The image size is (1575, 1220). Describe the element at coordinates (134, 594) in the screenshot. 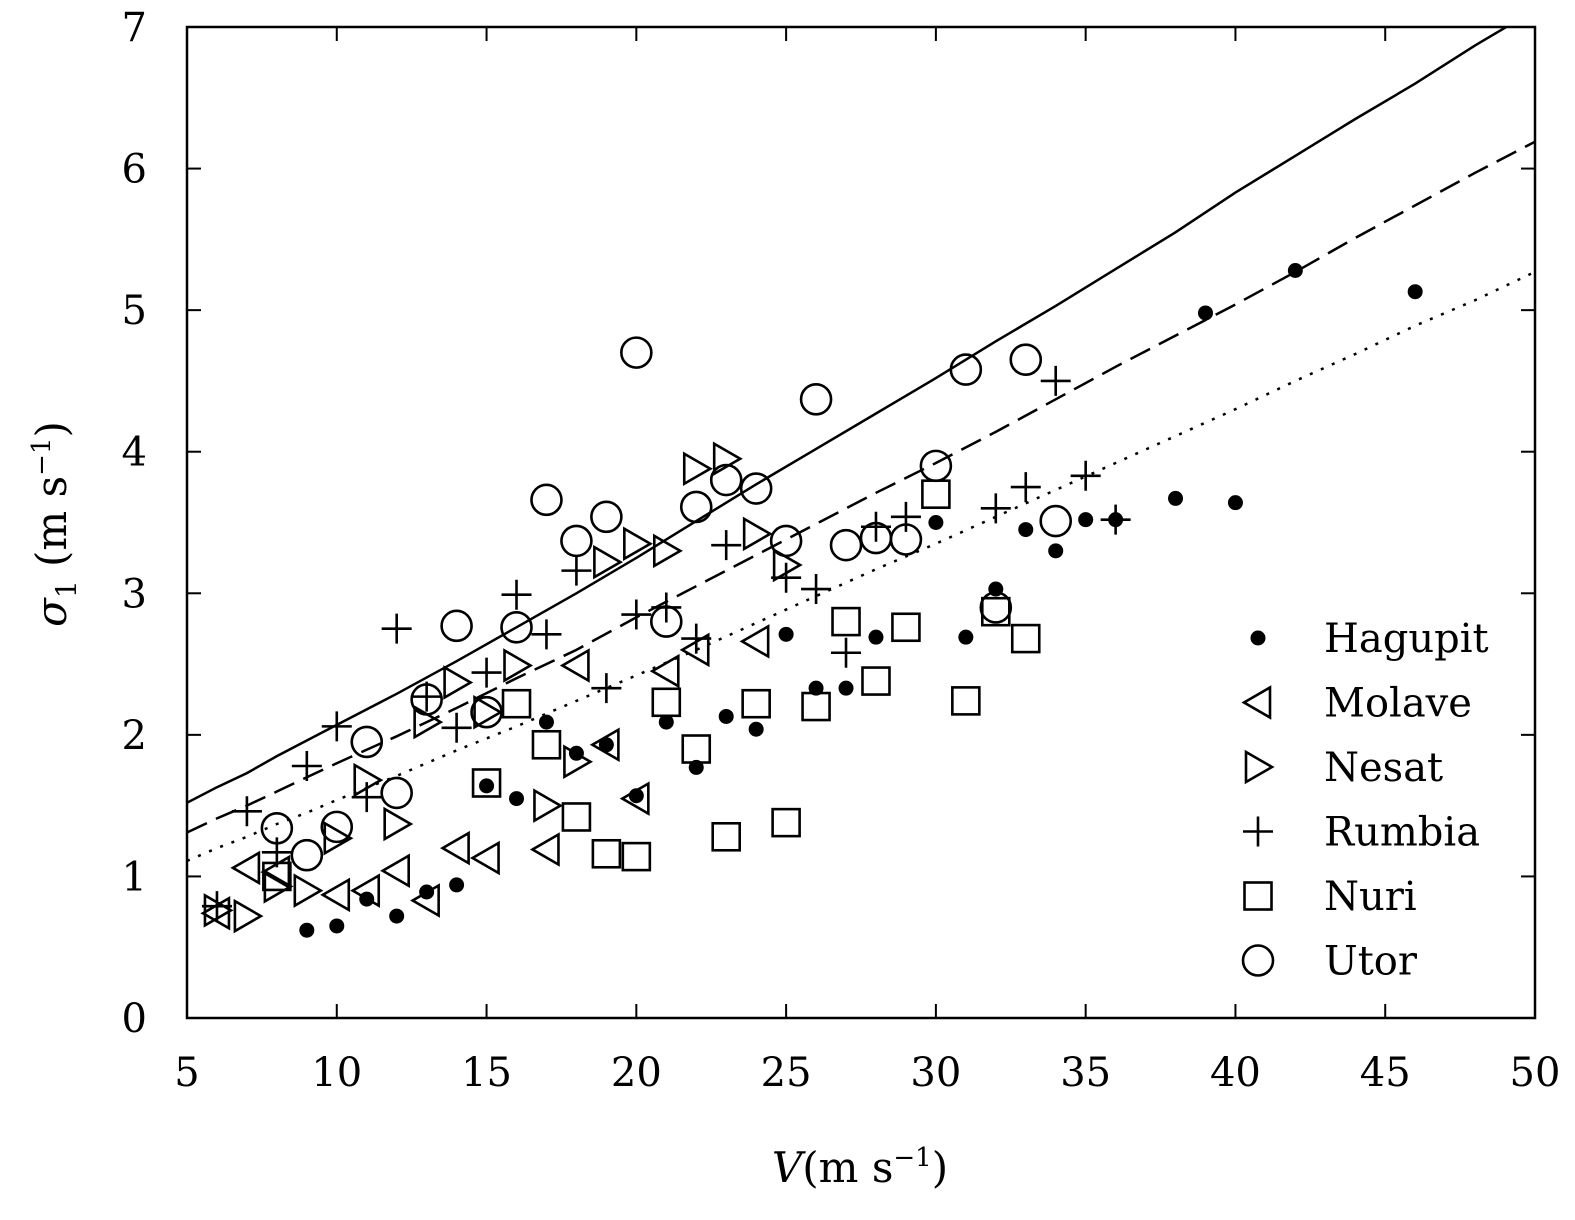

I see `y-tick-label: 3` at that location.